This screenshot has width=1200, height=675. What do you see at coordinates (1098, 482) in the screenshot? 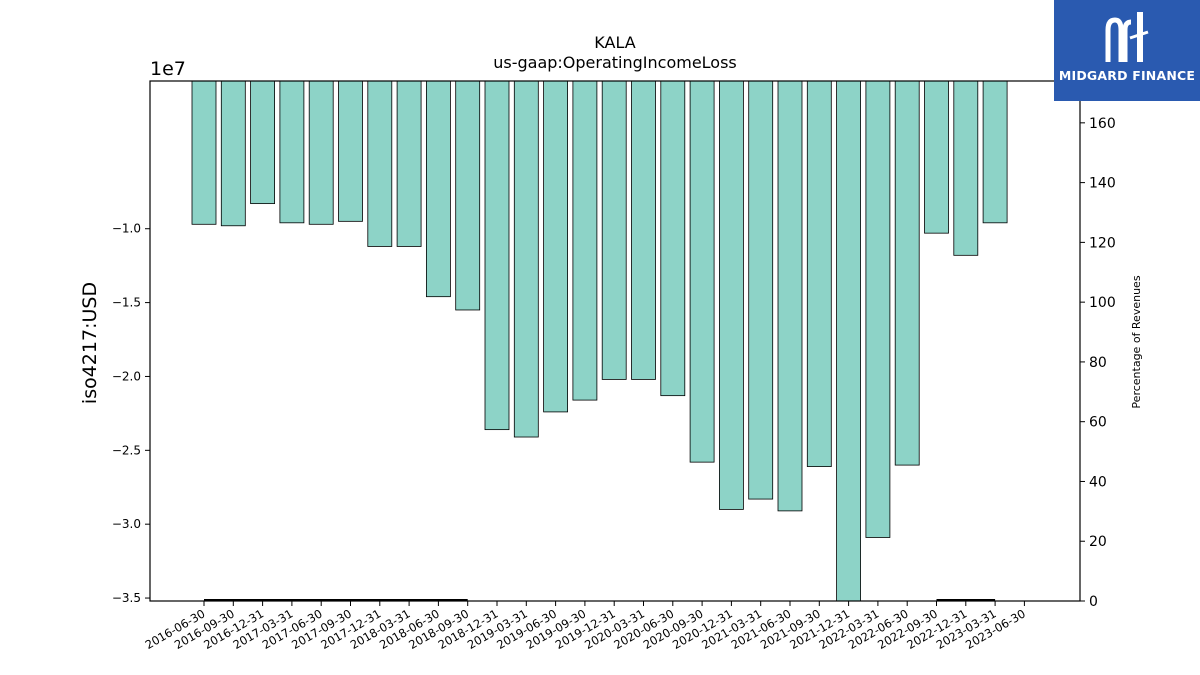
I see `y2-tick-label: 40` at bounding box center [1098, 482].